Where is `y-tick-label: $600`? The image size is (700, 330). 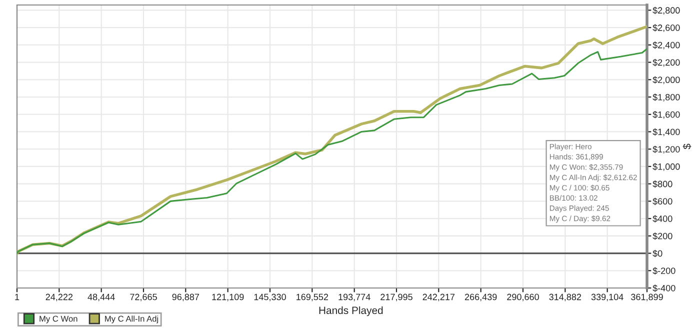 y-tick-label: $600 is located at coordinates (662, 202).